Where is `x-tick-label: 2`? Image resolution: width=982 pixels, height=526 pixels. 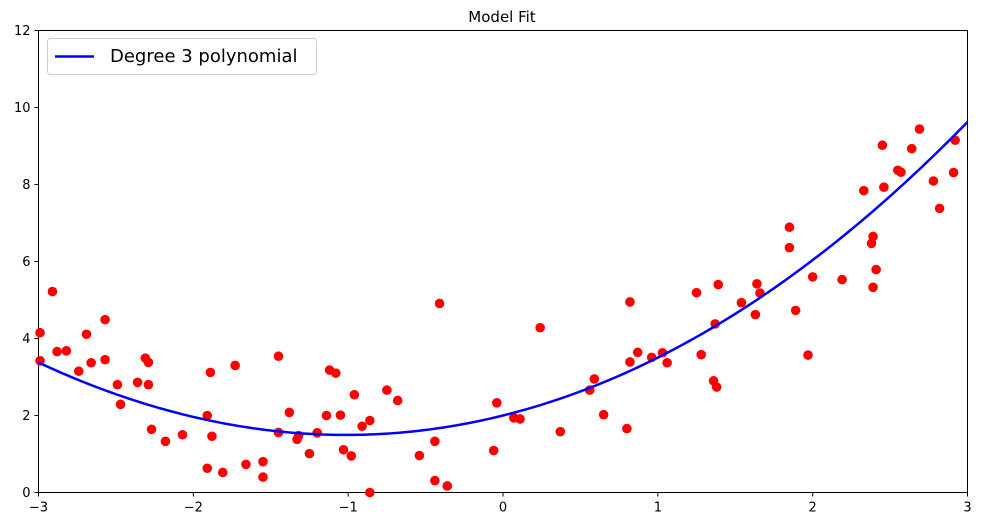 x-tick-label: 2 is located at coordinates (813, 508).